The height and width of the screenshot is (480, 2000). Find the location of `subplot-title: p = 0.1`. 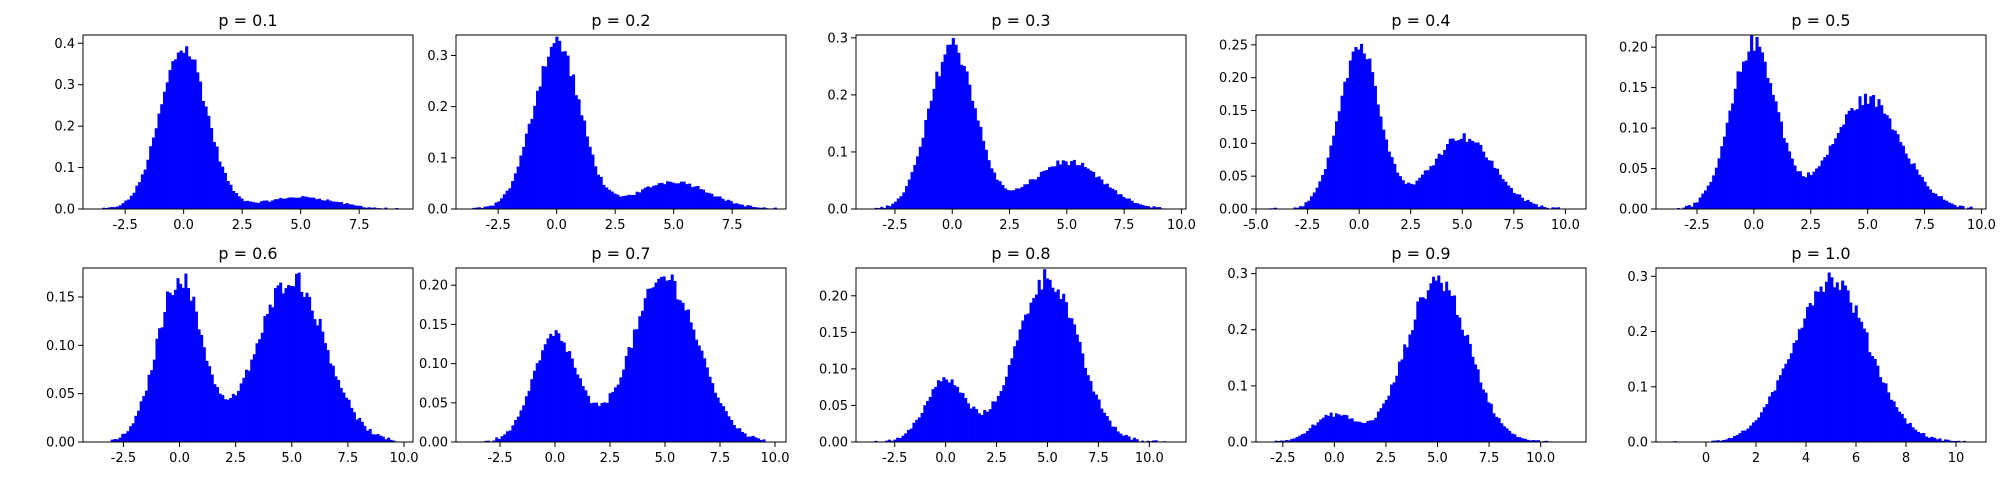

subplot-title: p = 0.1 is located at coordinates (247, 20).